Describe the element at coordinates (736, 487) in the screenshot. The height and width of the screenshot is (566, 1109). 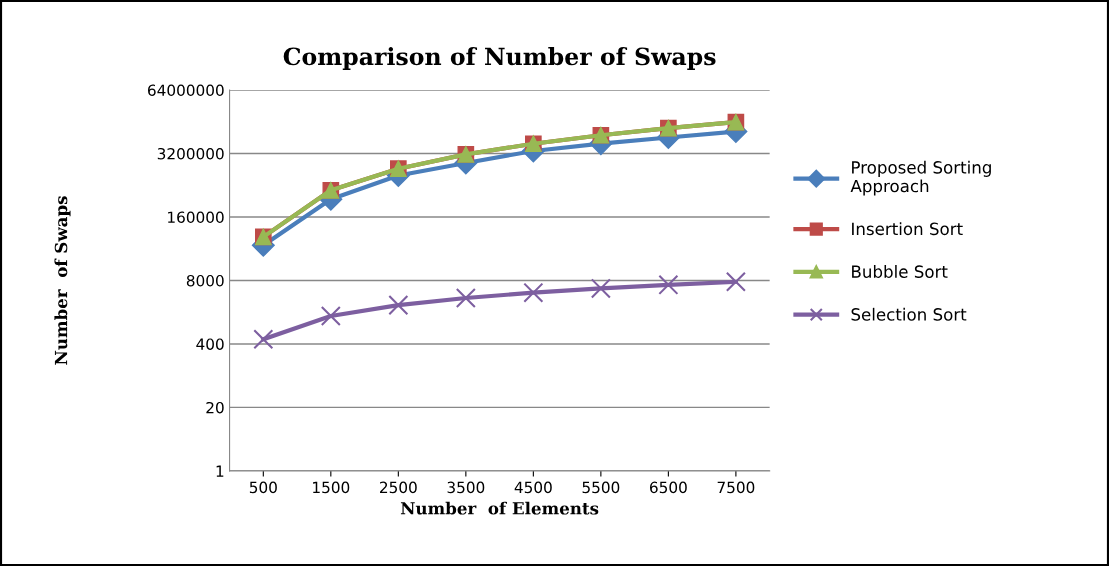
I see `x-tick-label: 7500` at that location.